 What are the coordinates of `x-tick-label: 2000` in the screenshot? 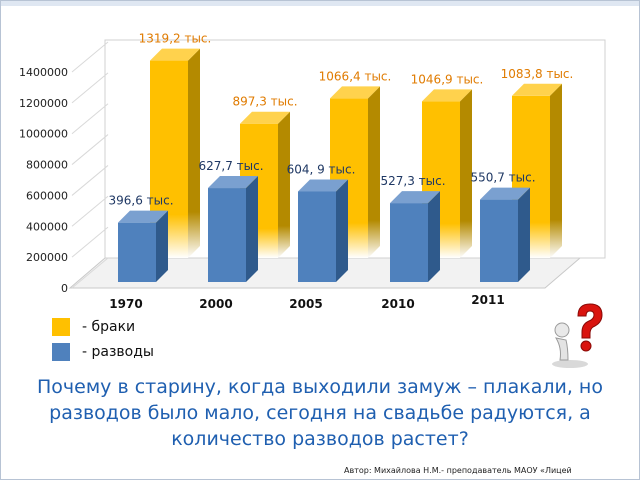 It's located at (215, 304).